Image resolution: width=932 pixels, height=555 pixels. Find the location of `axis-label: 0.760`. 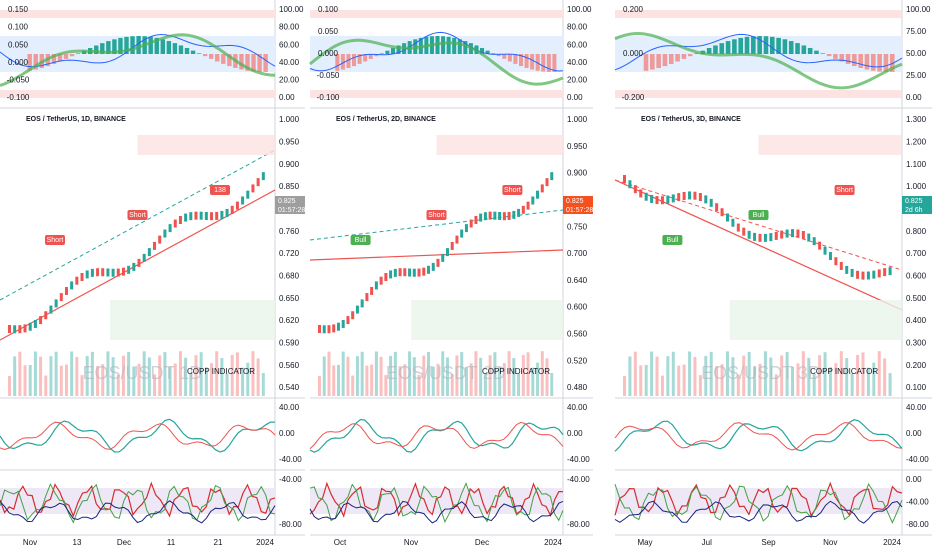

axis-label: 0.760 is located at coordinates (289, 231).